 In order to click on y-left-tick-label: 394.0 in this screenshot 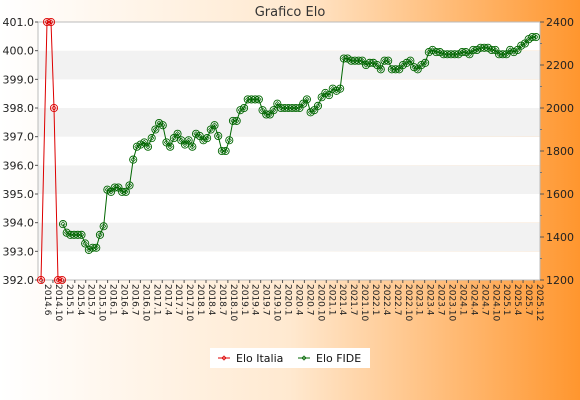, I will do `click(19, 223)`.